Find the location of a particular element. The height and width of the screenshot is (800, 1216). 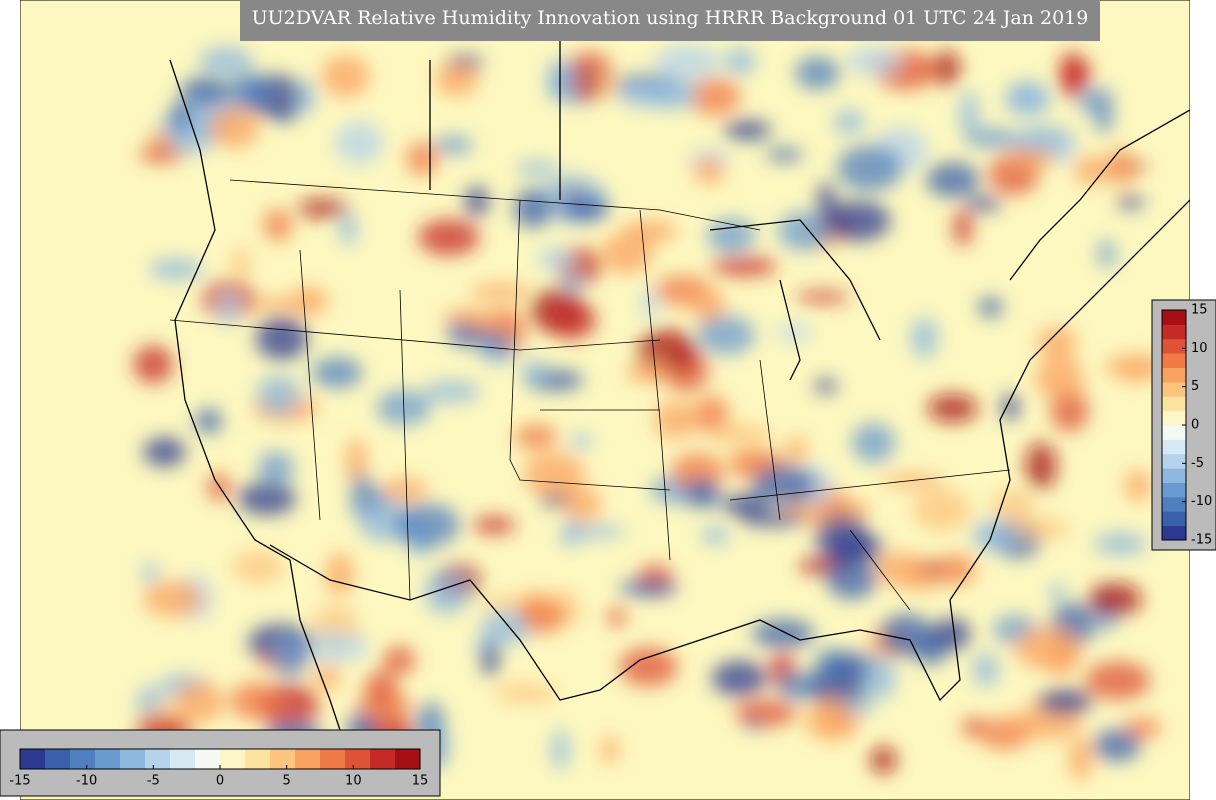

colorbar-tick-label: -5 is located at coordinates (153, 781).